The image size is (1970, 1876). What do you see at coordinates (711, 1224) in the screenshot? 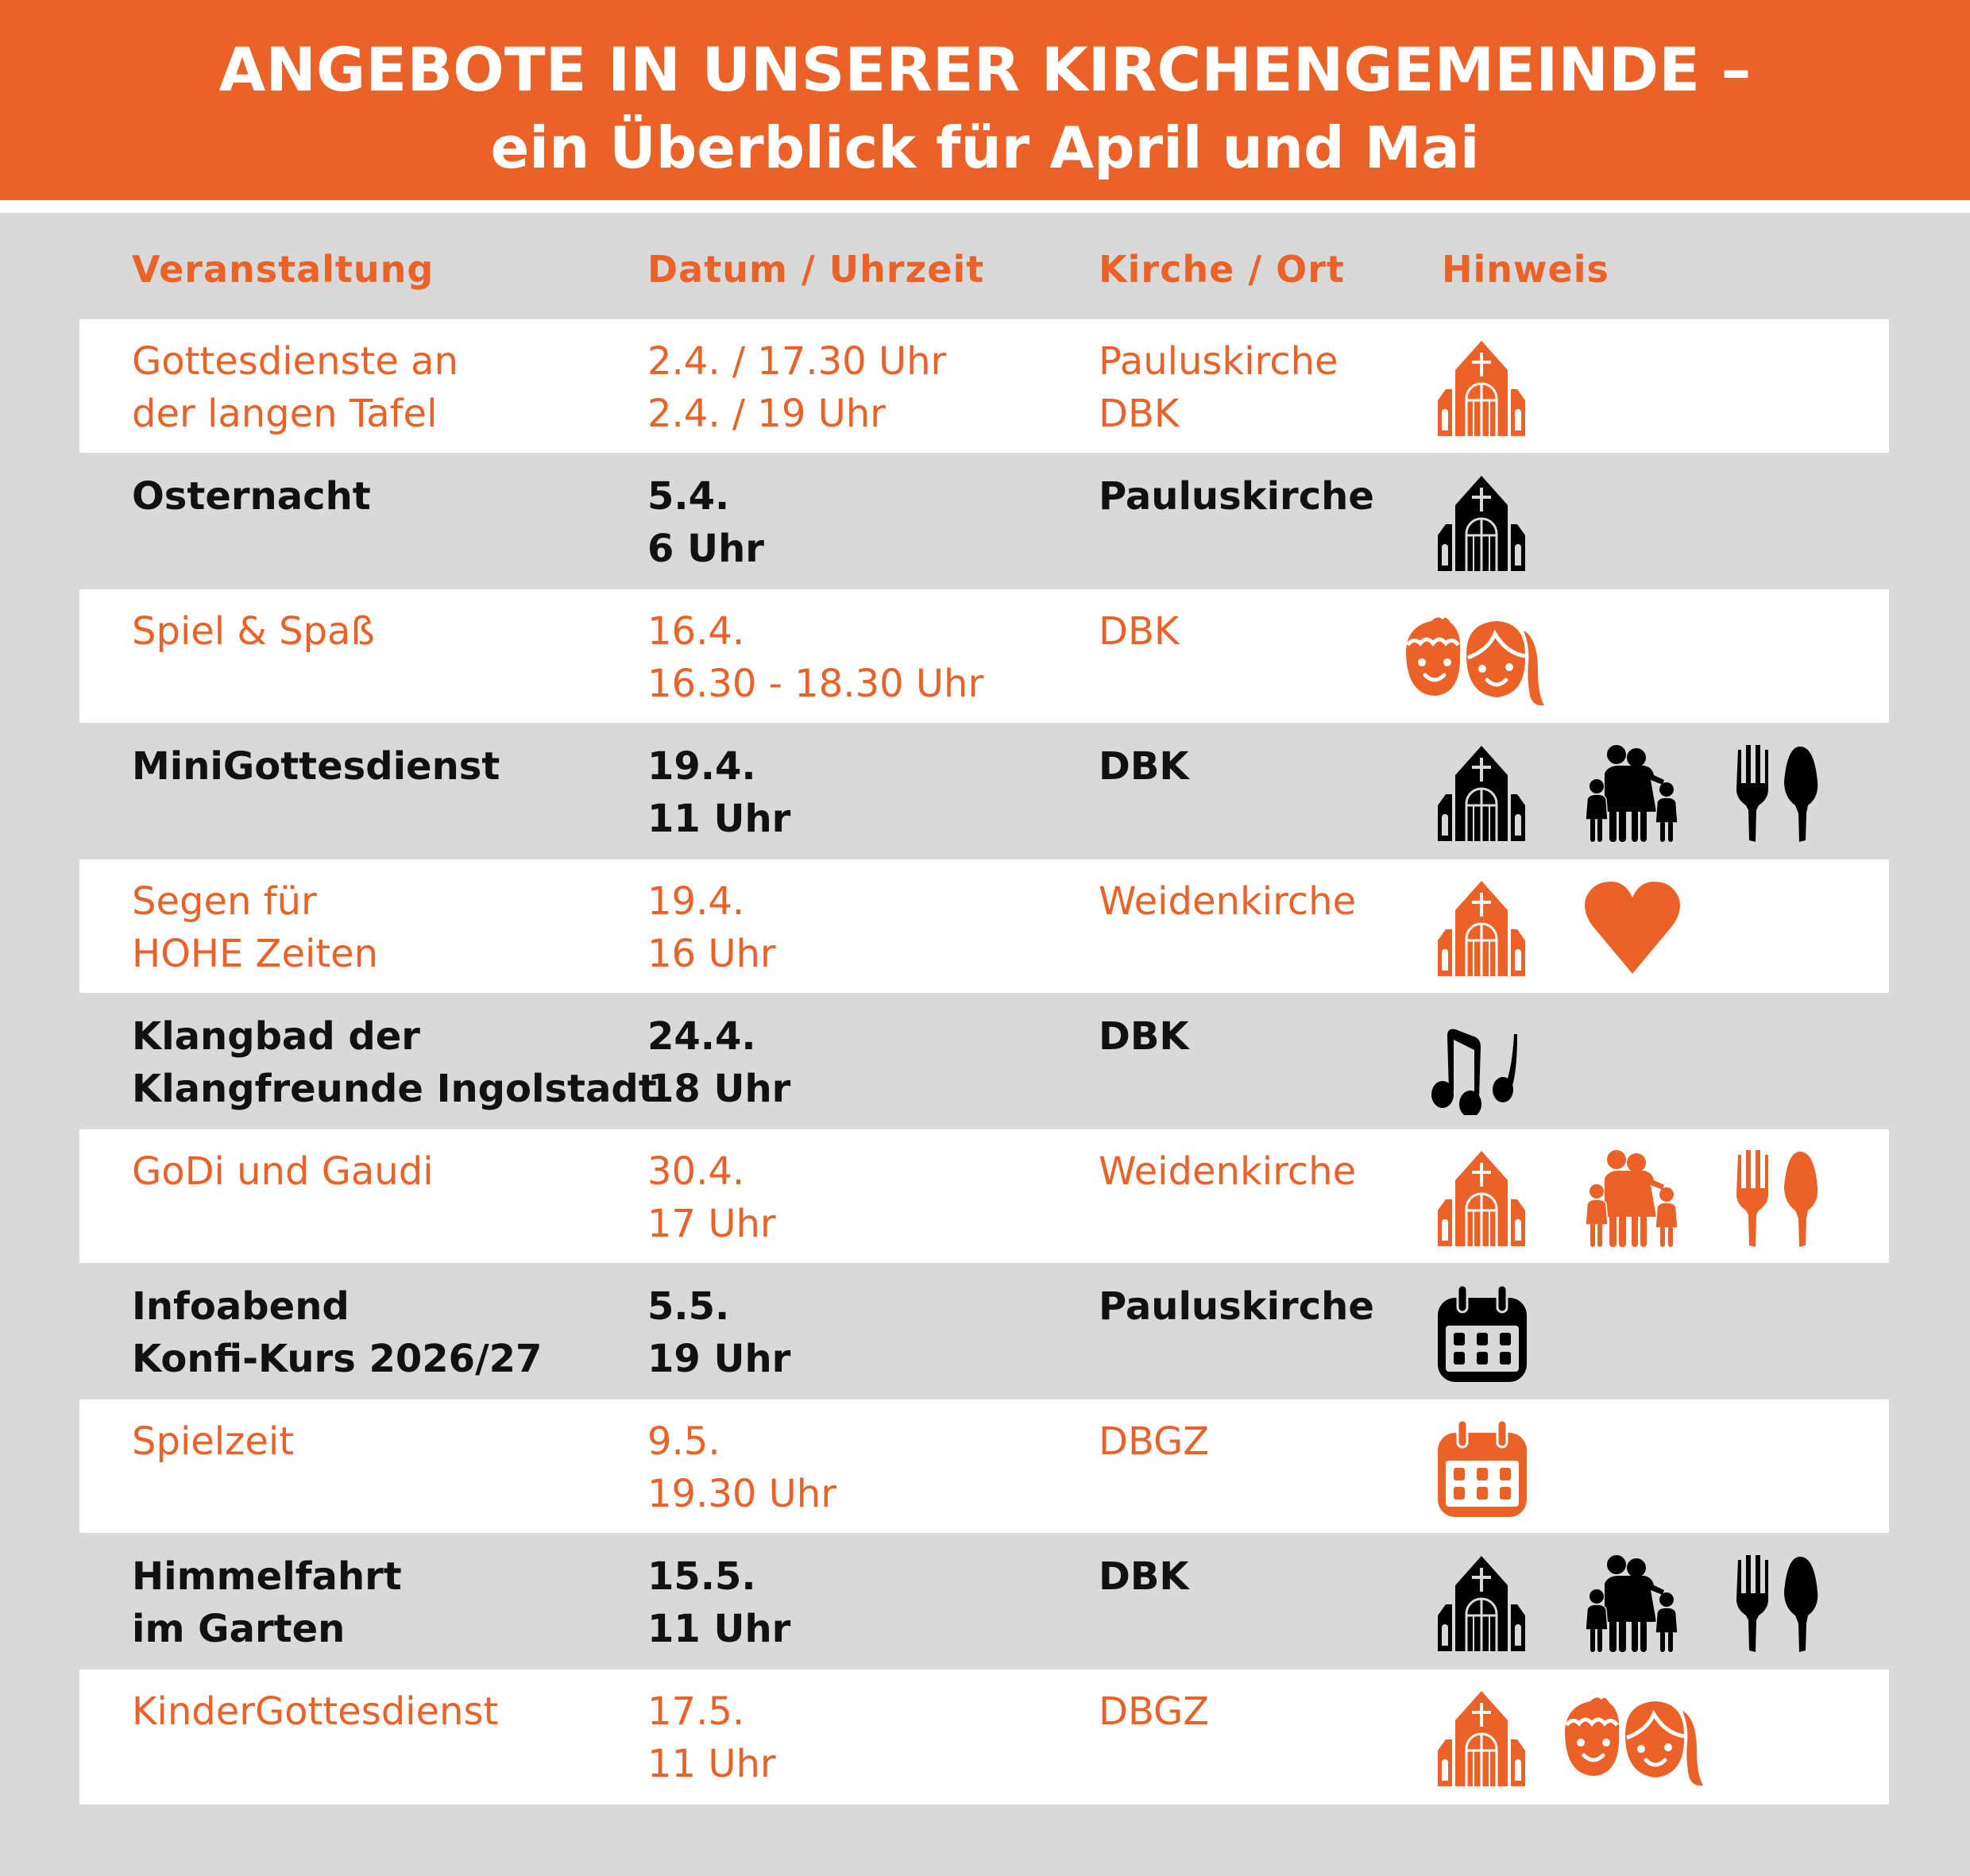
I see `event-datetime-line: 17 Uhr` at bounding box center [711, 1224].